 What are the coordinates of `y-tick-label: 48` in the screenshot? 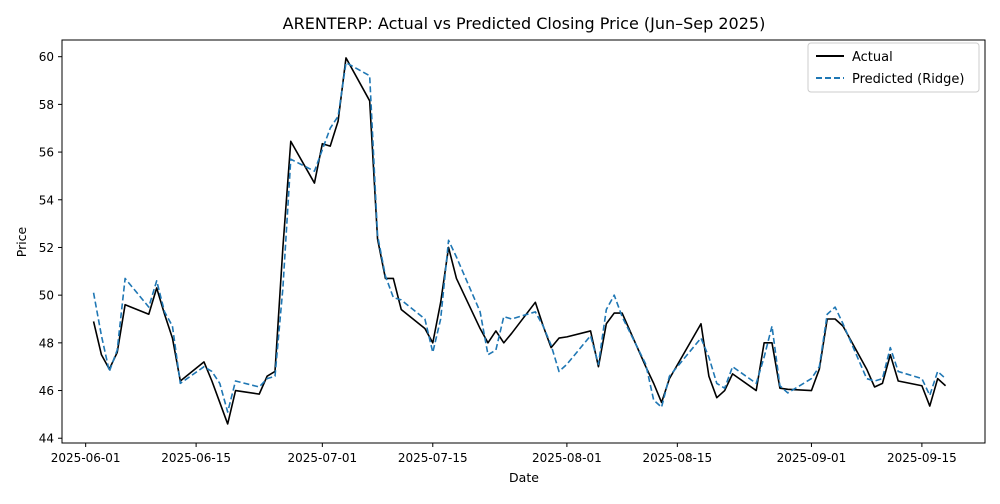 It's located at (46, 343).